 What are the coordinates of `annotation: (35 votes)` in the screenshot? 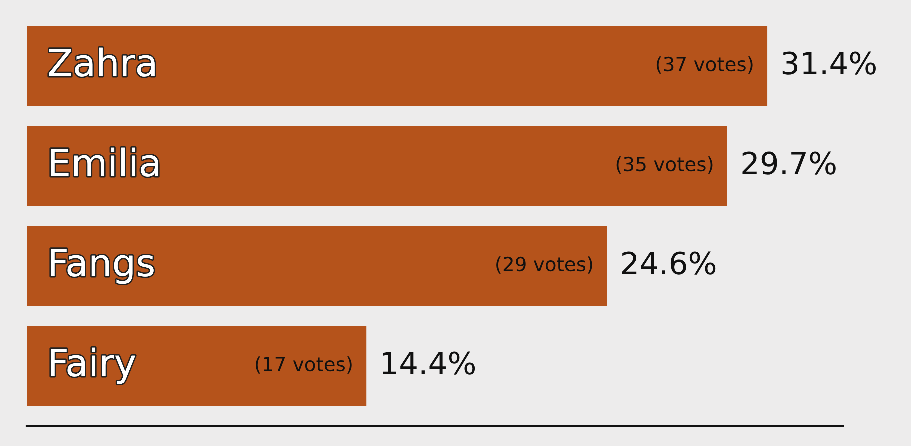 It's located at (664, 165).